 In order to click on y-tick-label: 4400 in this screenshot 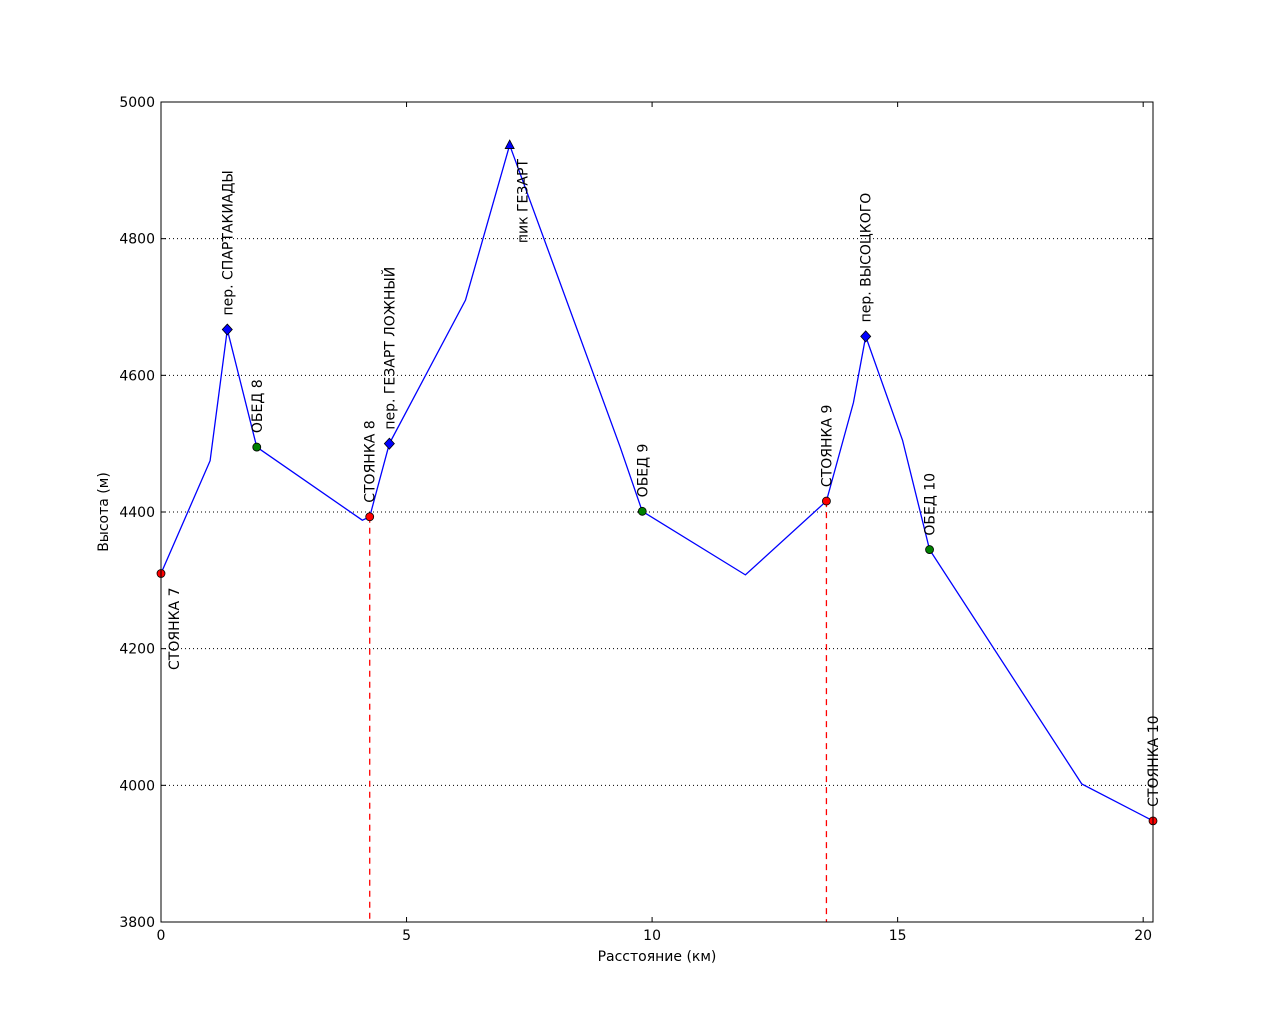, I will do `click(137, 513)`.